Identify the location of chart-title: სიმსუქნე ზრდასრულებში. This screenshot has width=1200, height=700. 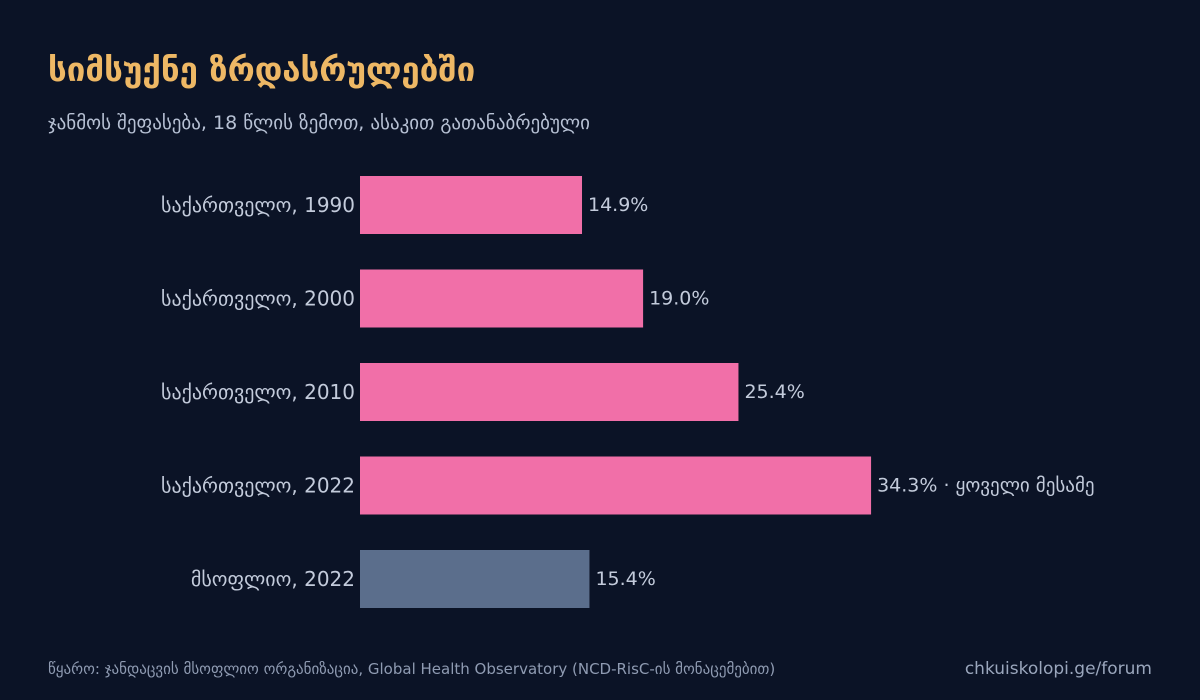
(262, 69).